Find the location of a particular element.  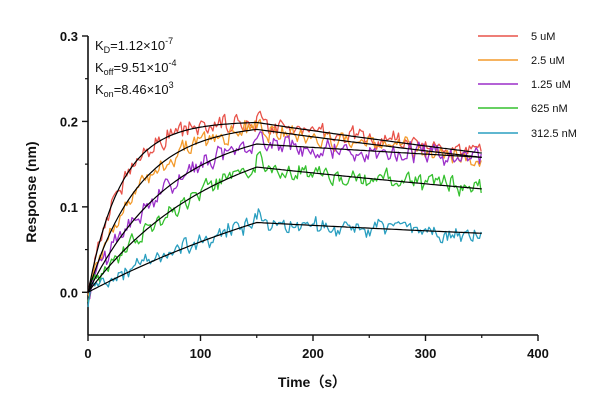

y-tick-label: 0.0 is located at coordinates (69, 292).